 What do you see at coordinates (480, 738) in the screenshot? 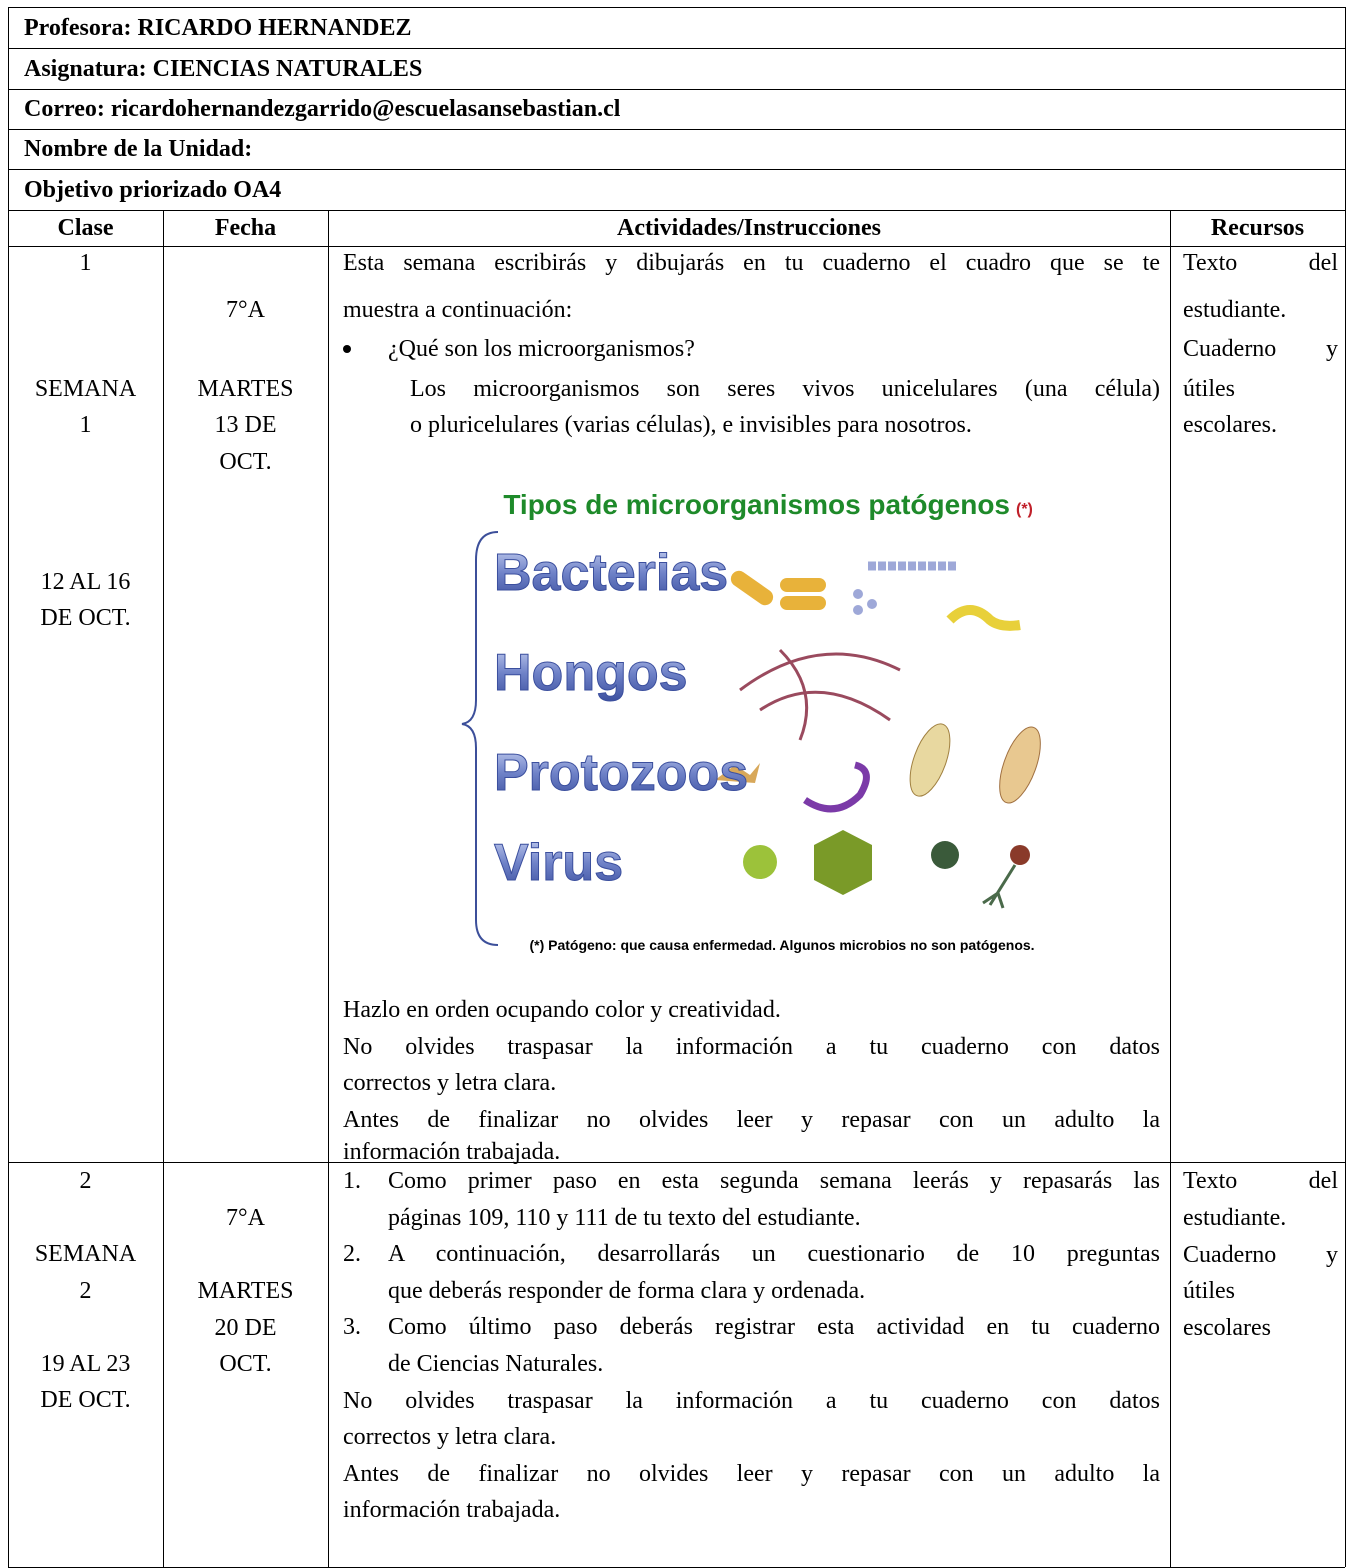
I see `brace` at bounding box center [480, 738].